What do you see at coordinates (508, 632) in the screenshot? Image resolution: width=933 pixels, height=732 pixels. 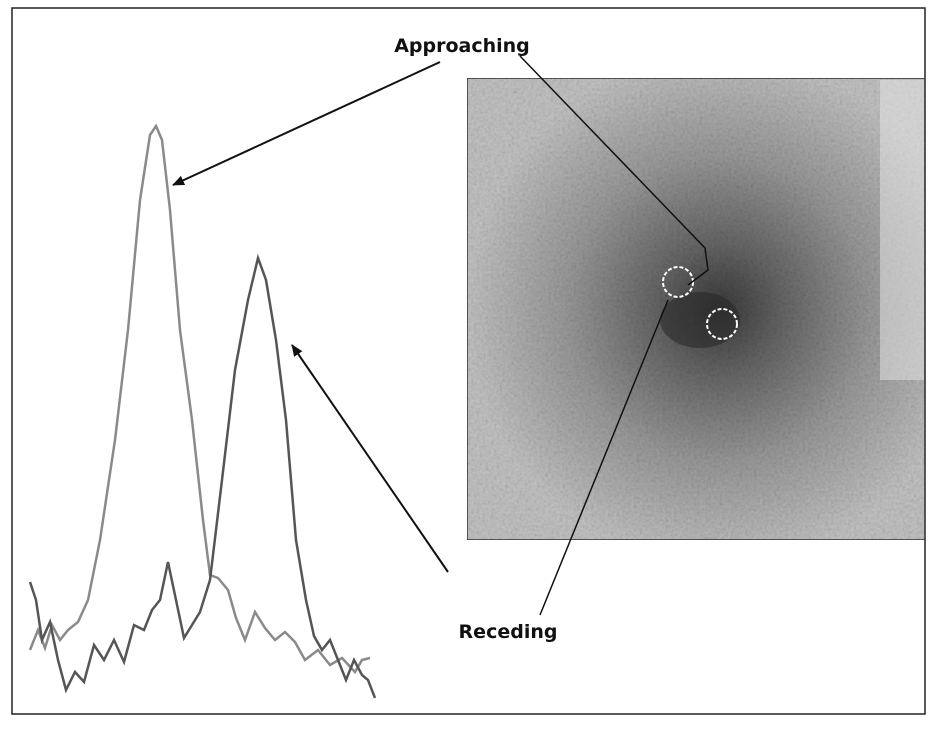 I see `receding-label: Receding` at bounding box center [508, 632].